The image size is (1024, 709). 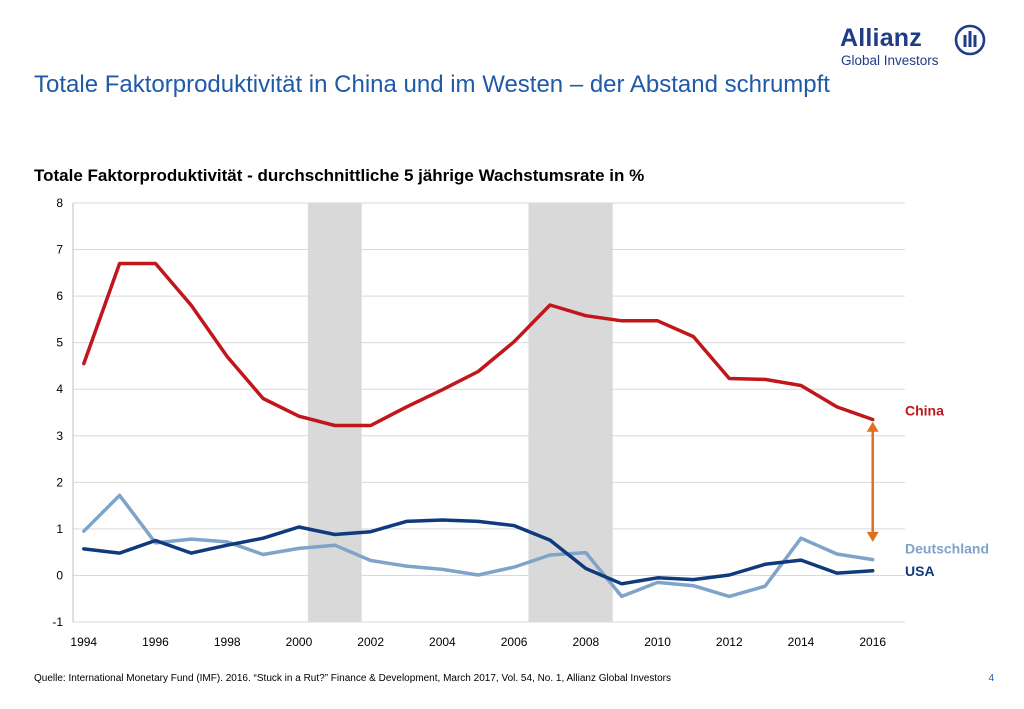 I want to click on x-tick-label: 2000, so click(x=299, y=642).